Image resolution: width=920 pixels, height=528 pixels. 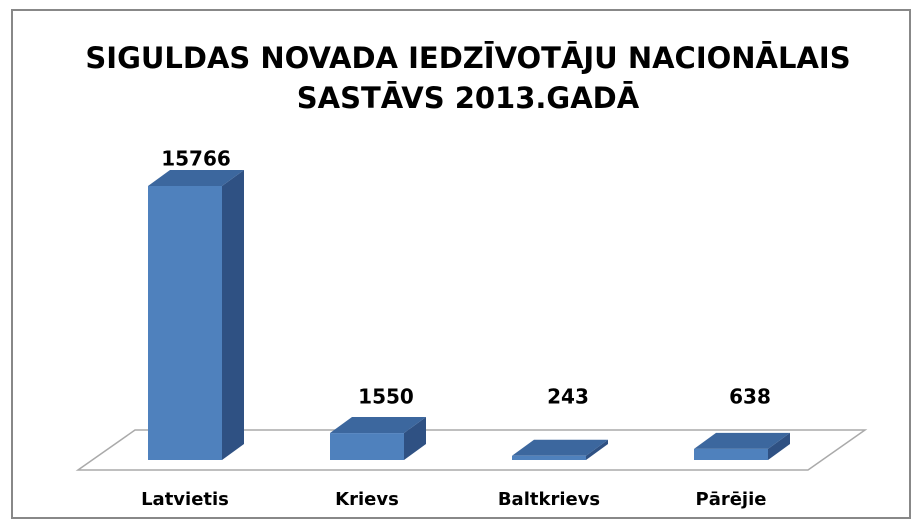 I want to click on x-tick-label: Baltkrievs, so click(x=549, y=499).